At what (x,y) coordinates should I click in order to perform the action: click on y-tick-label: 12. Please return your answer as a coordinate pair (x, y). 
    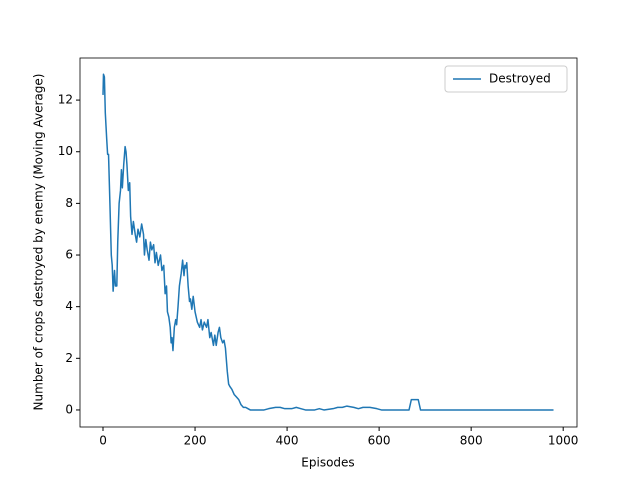
    Looking at the image, I should click on (65, 100).